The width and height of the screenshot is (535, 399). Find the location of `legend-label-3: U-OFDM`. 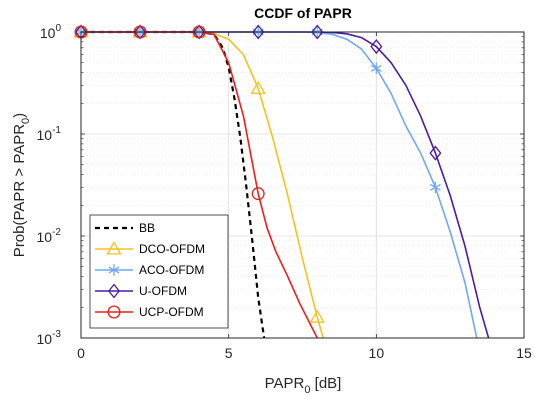

legend-label-3: U-OFDM is located at coordinates (163, 291).